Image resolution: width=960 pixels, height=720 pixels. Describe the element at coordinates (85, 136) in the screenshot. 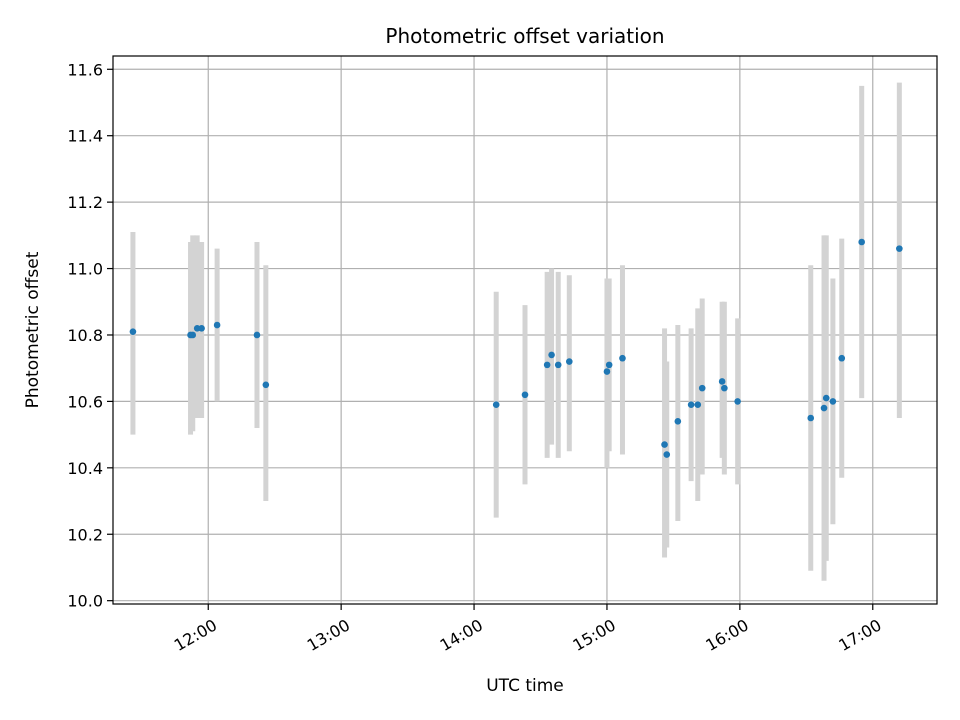

I see `y-tick-label: 11.4` at that location.